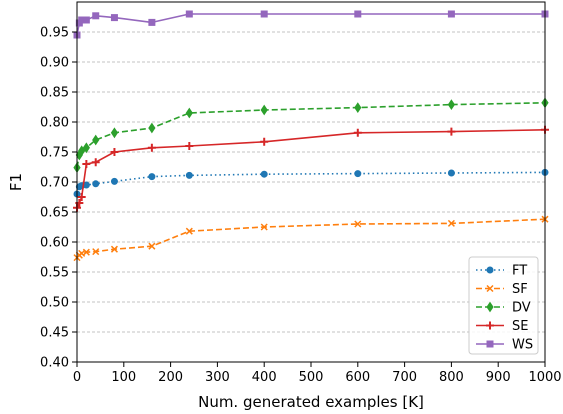 The height and width of the screenshot is (414, 563). Describe the element at coordinates (520, 289) in the screenshot. I see `legend-label-sf: SF` at that location.